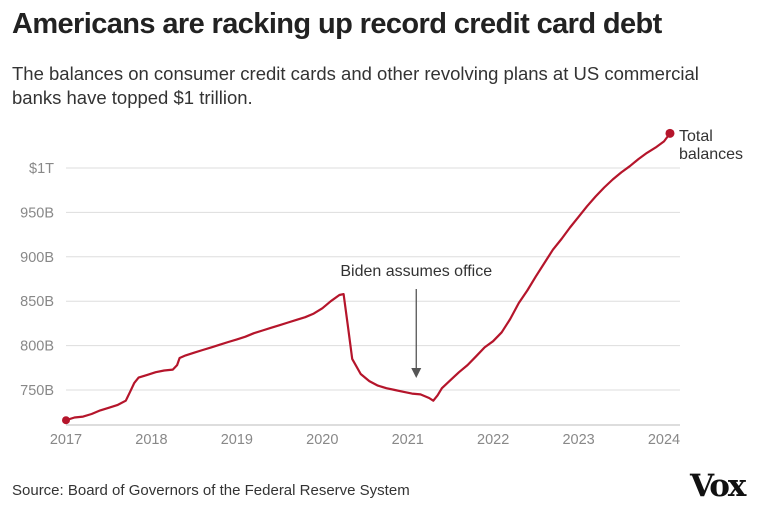 The image size is (768, 520). Describe the element at coordinates (37, 280) in the screenshot. I see `y-tick-labels: 750B 800B 850B 900B 950B $1T` at that location.